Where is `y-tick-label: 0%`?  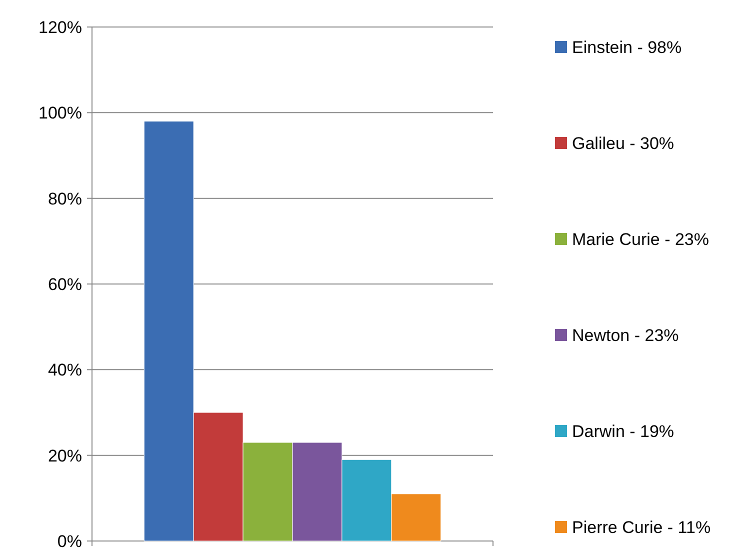 y-tick-label: 0% is located at coordinates (69, 540).